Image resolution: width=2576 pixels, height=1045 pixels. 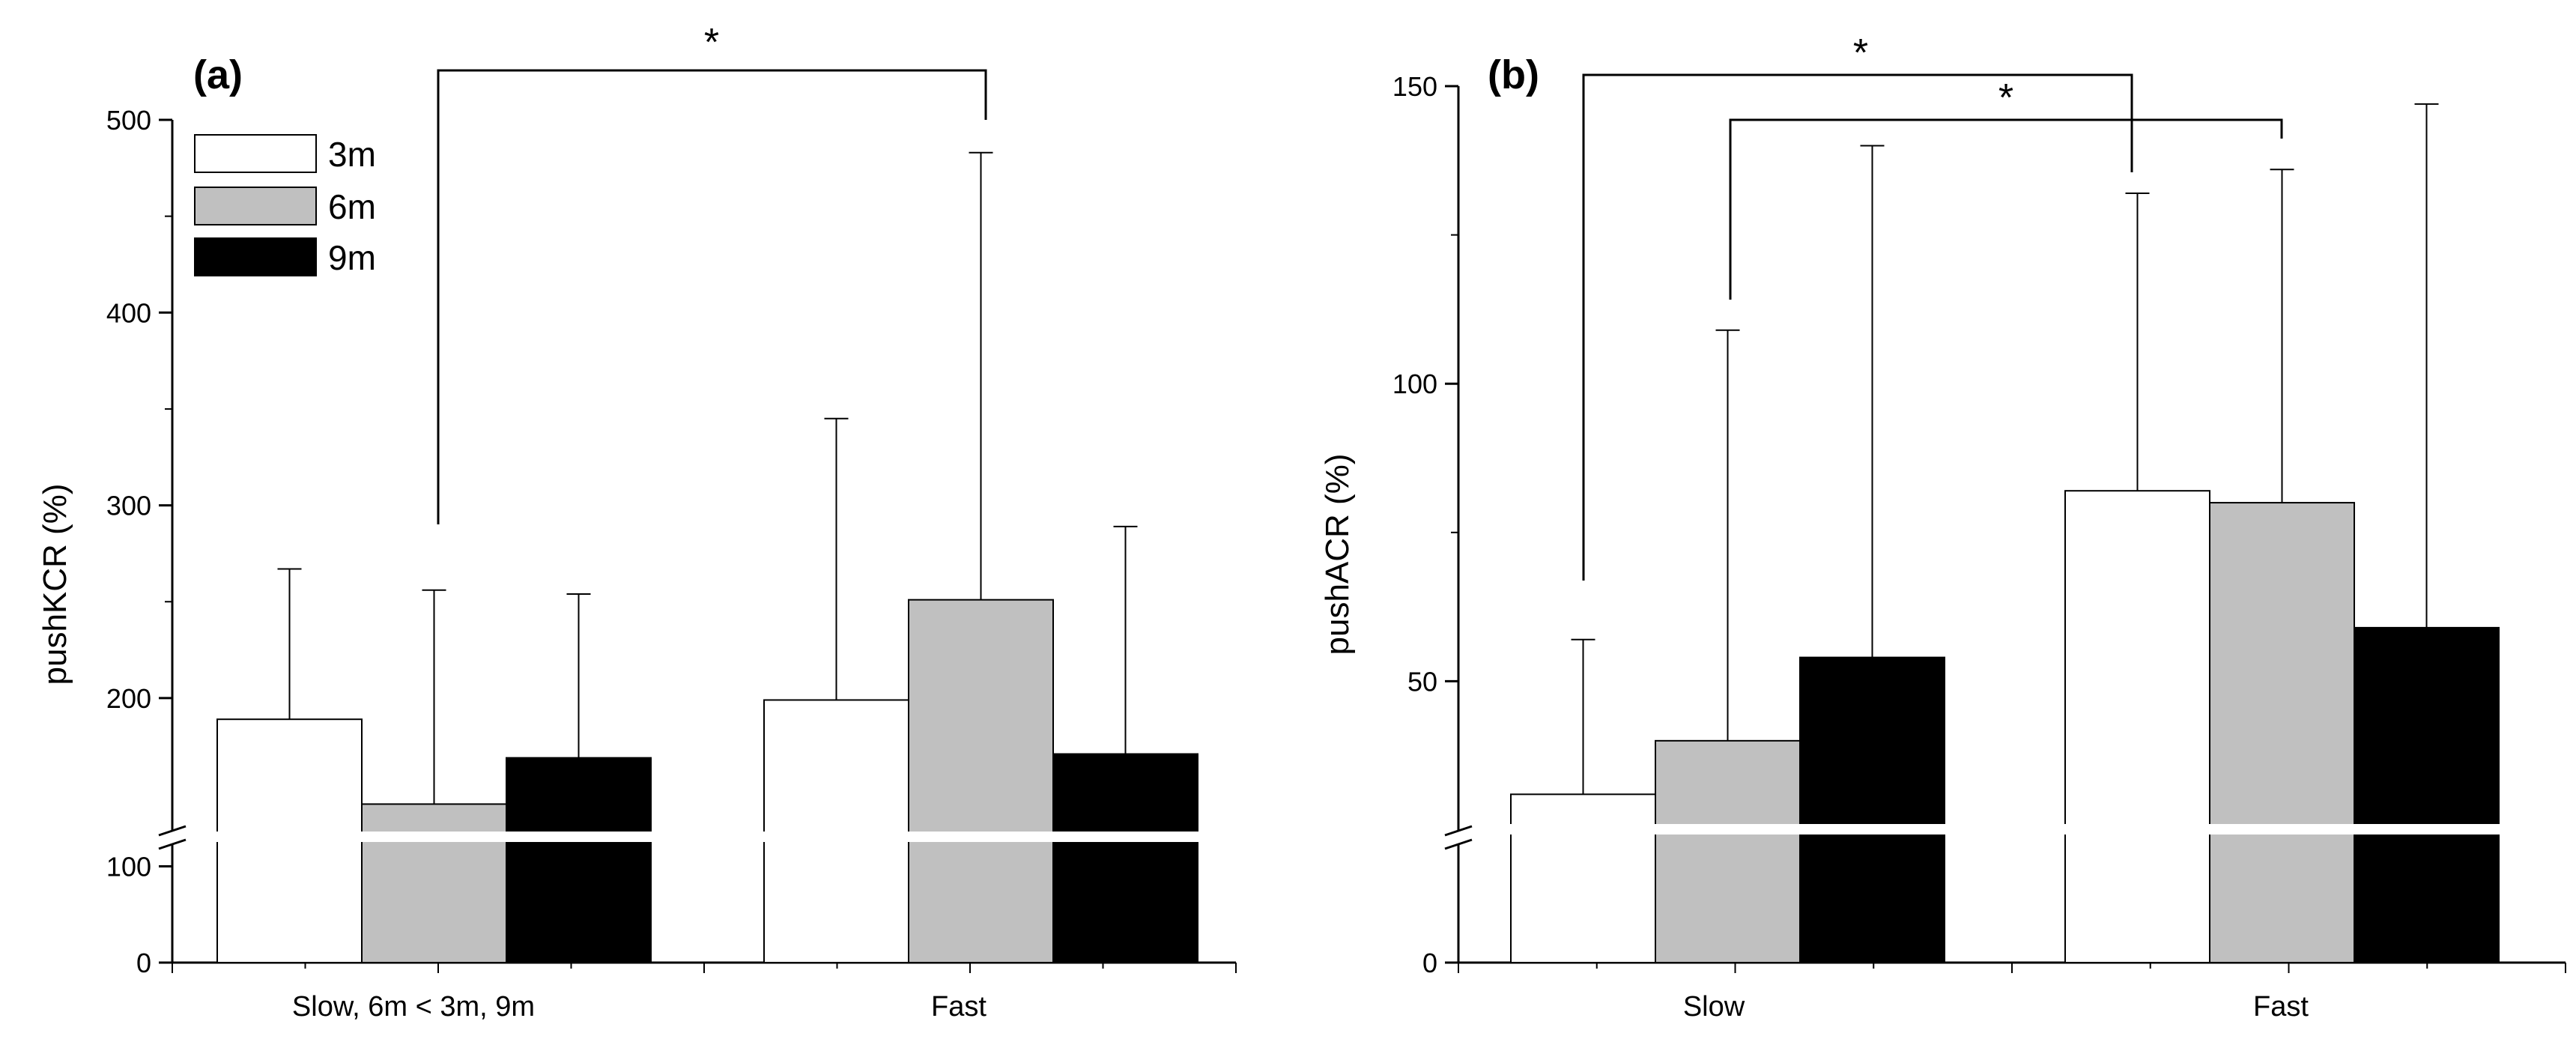 I want to click on panel-a-y-axis-title: pushKCR (%), so click(x=55, y=584).